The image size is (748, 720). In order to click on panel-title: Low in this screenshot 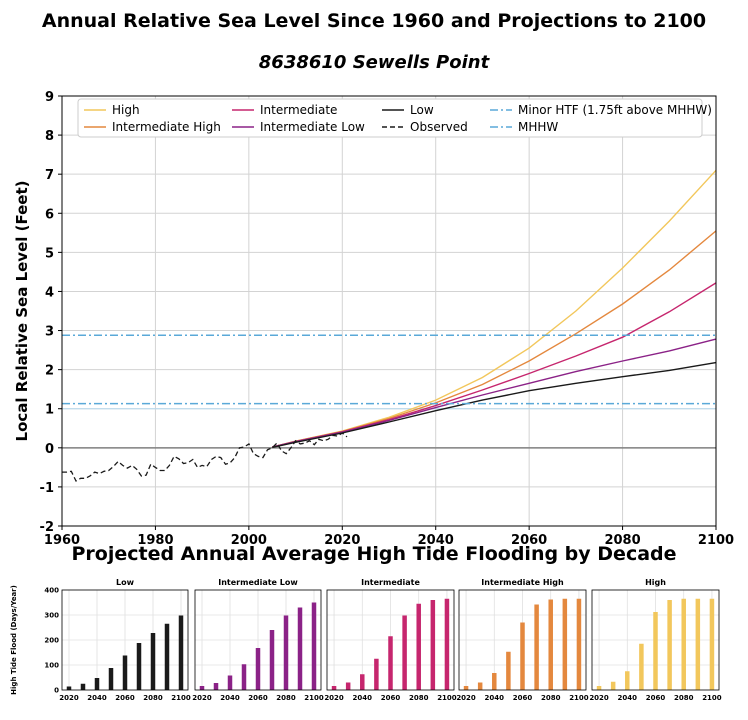, I will do `click(125, 582)`.